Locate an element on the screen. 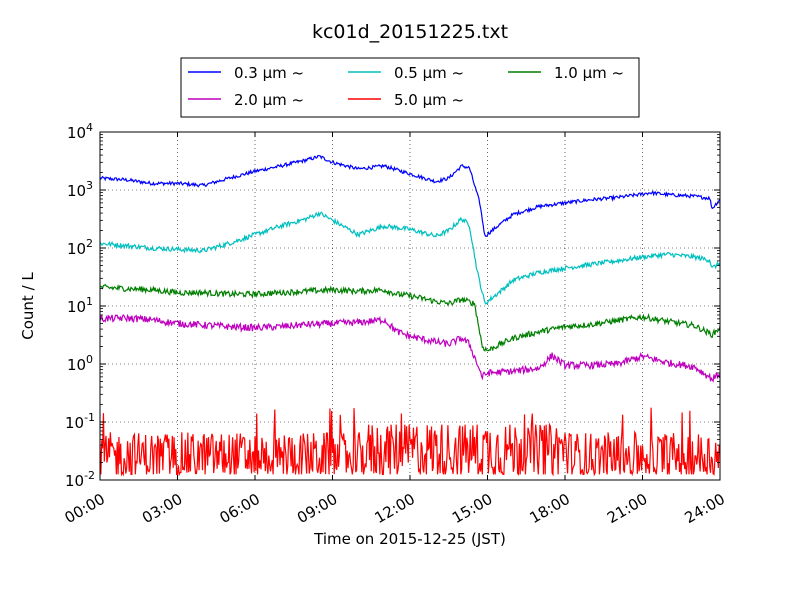  legend-entry-label: 2.0 μm ~ is located at coordinates (269, 100).